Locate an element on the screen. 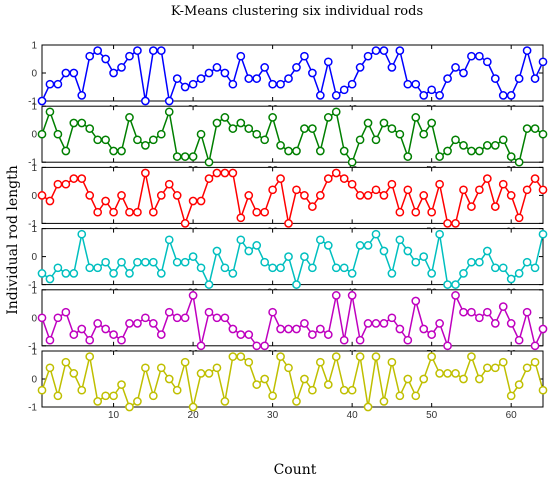 This screenshot has width=550, height=482. series-line is located at coordinates (292, 260).